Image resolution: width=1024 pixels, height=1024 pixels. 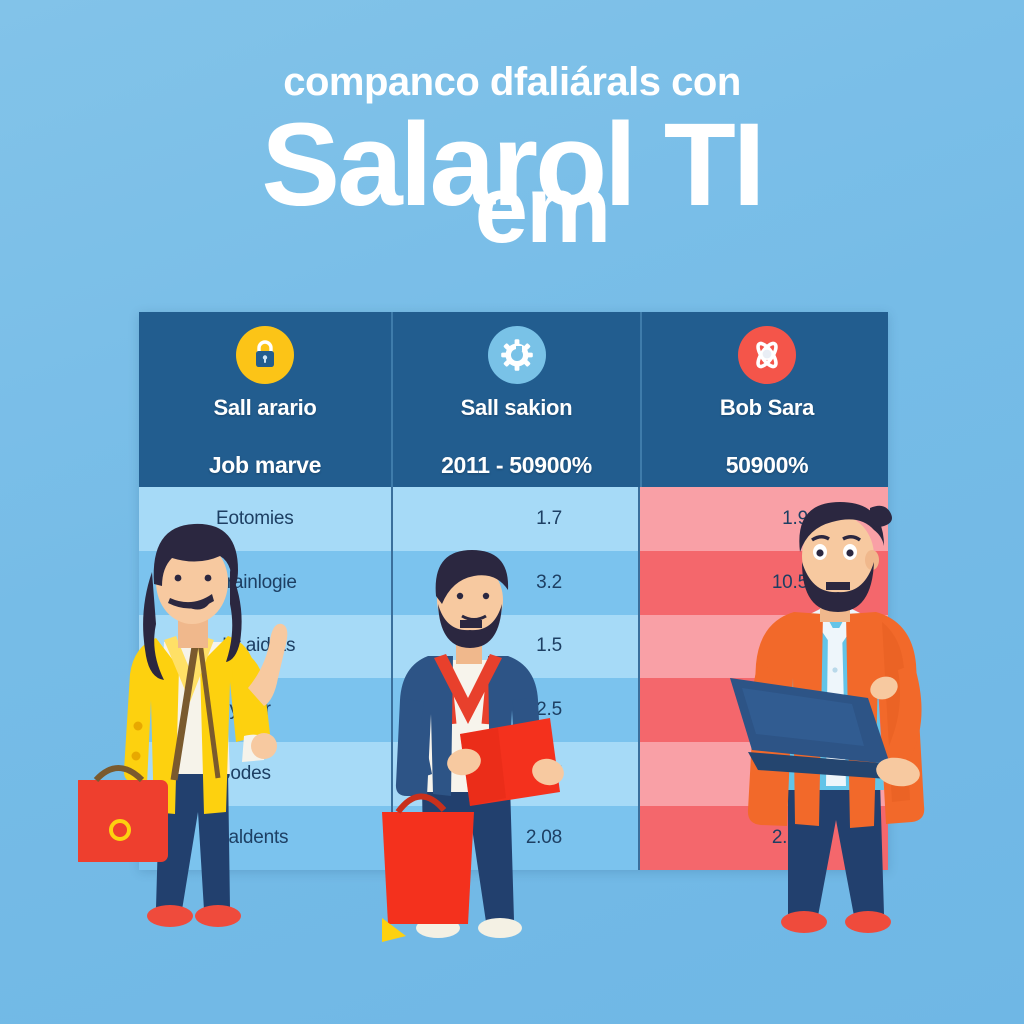 I want to click on row-value-col1: 2.08, so click(x=514, y=837).